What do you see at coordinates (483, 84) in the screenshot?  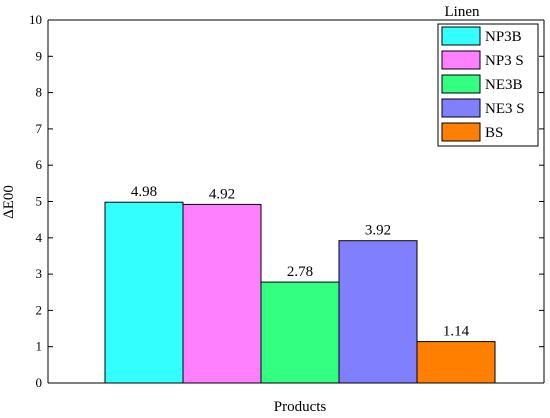 I see `legend-items: NP3B NP3 S NE3B NE3 S BS` at bounding box center [483, 84].